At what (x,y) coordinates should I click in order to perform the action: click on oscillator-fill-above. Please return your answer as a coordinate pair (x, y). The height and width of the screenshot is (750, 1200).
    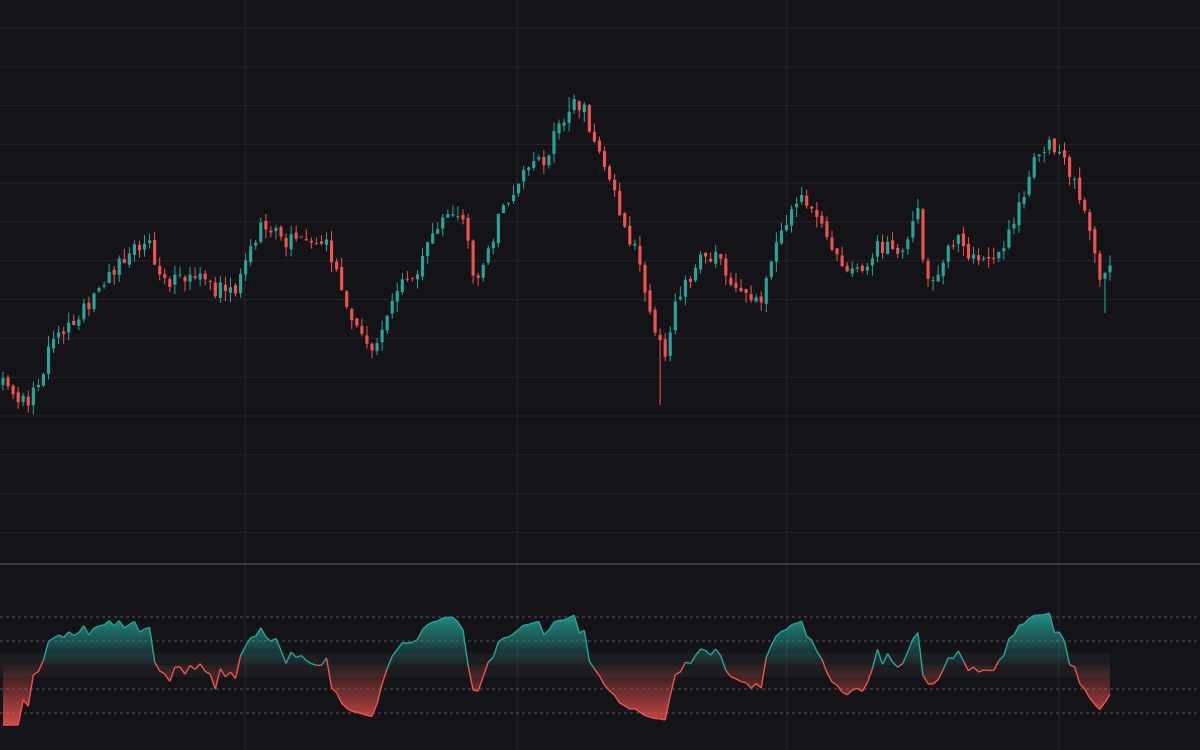
    Looking at the image, I should click on (556, 638).